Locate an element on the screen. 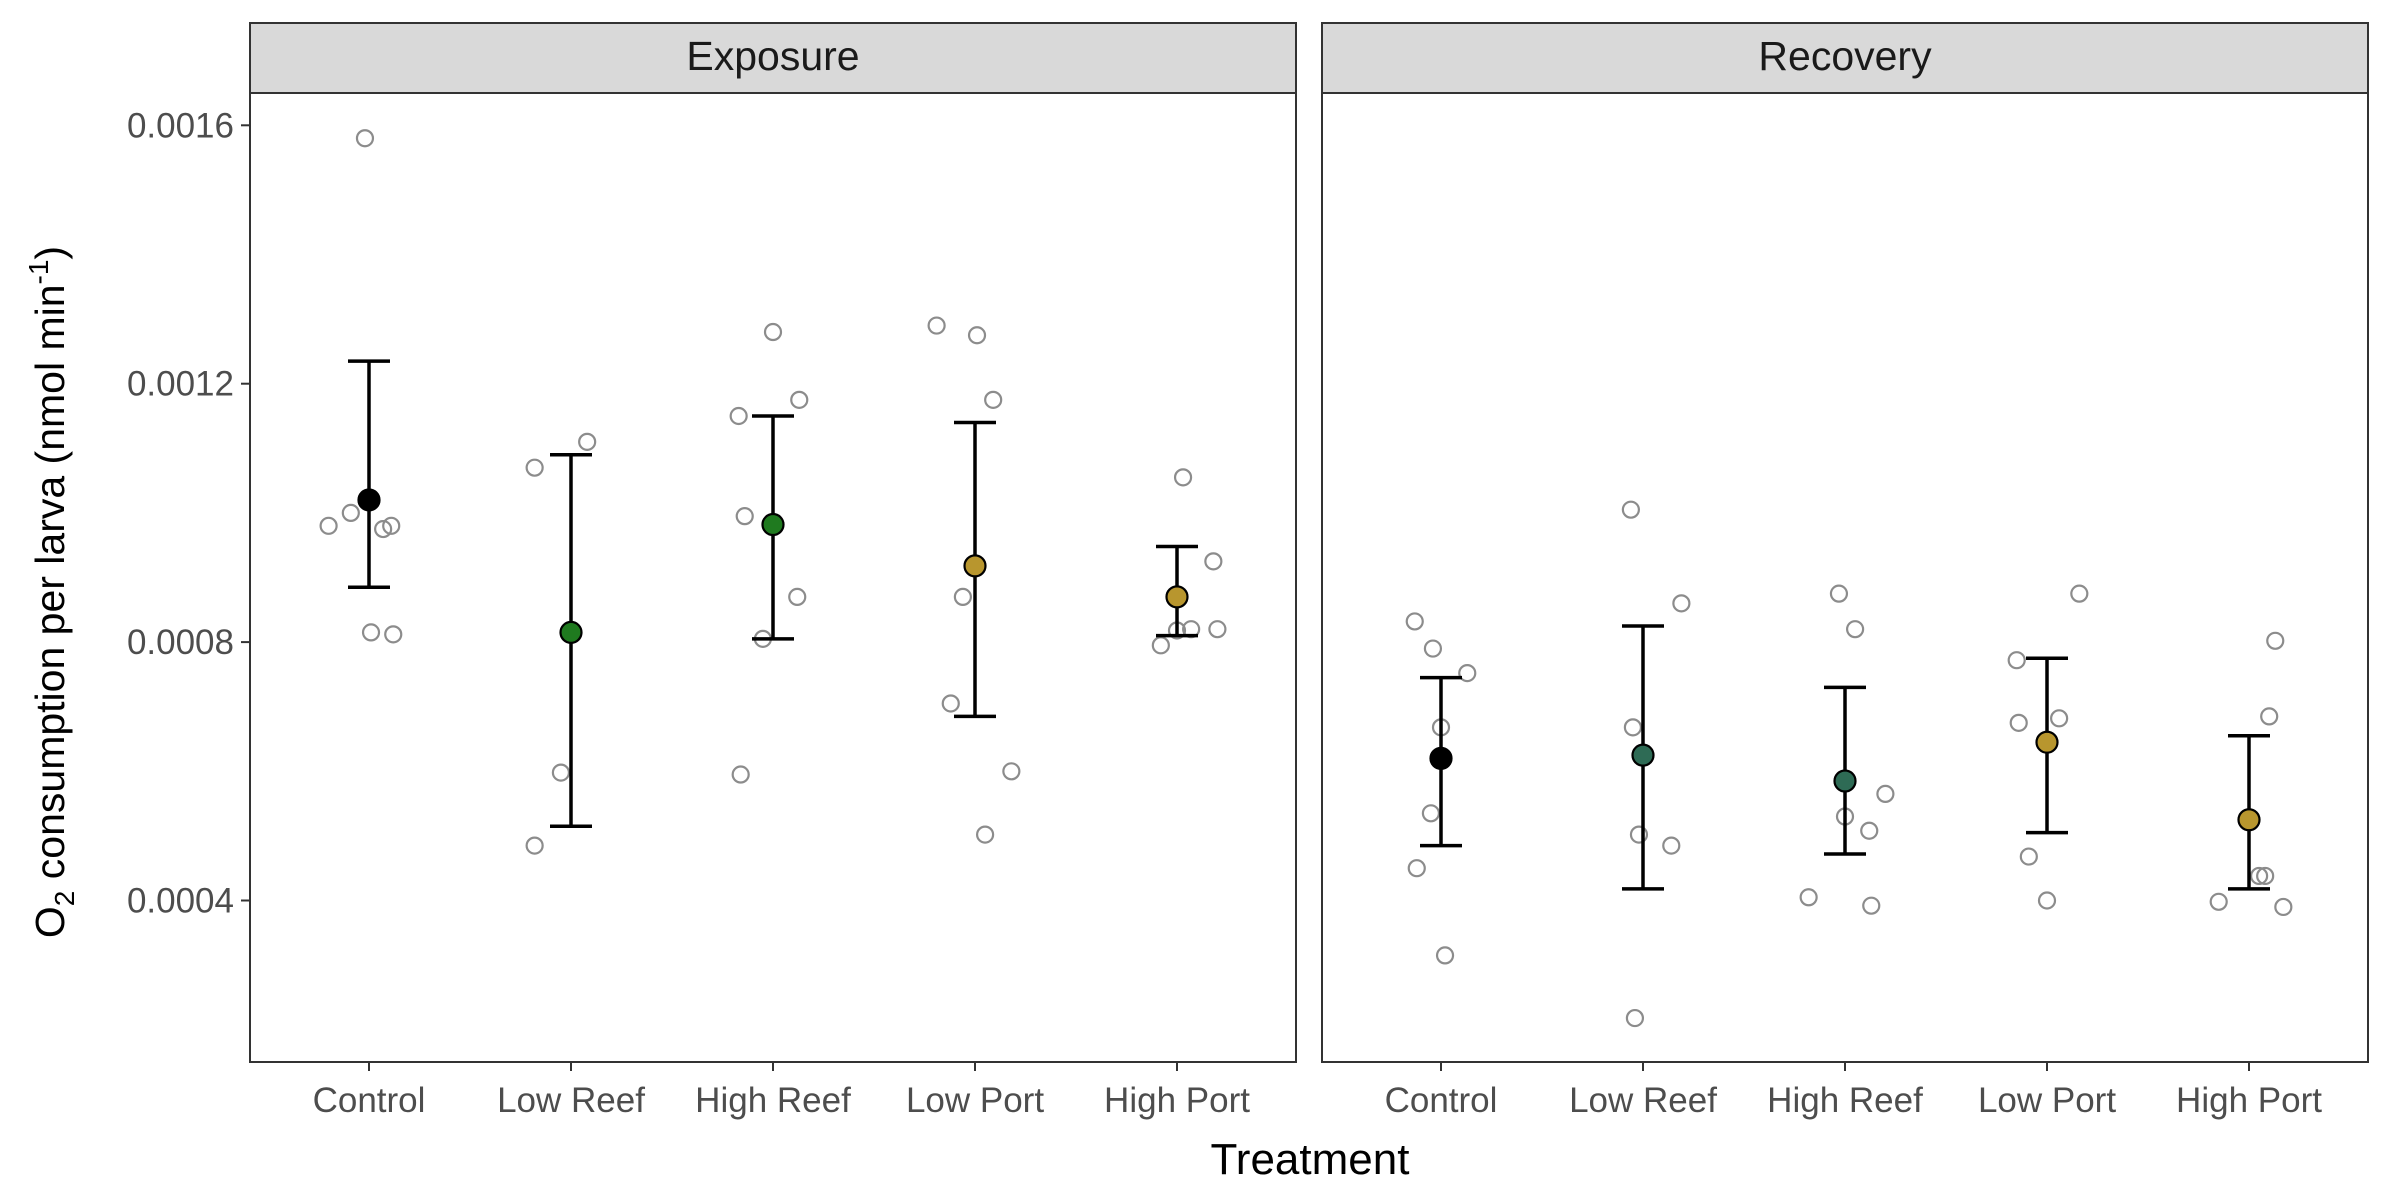  strip-label: Exposure is located at coordinates (772, 56).